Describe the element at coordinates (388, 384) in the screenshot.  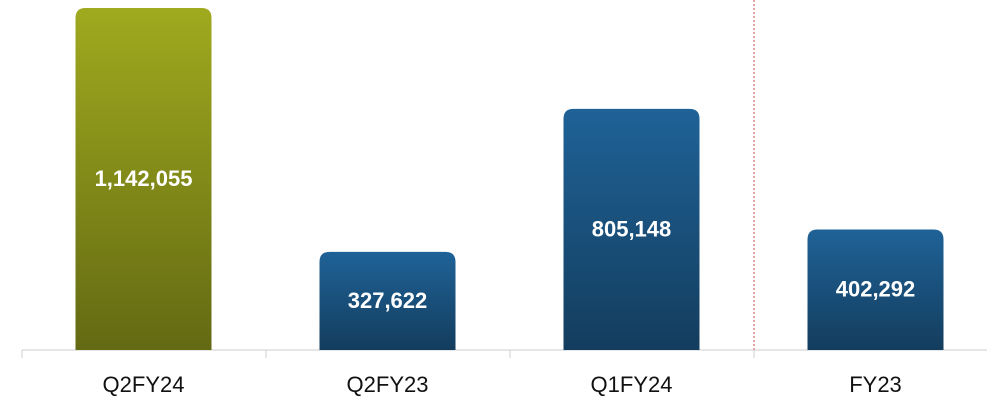
I see `x-tick-label: Q2FY23` at that location.